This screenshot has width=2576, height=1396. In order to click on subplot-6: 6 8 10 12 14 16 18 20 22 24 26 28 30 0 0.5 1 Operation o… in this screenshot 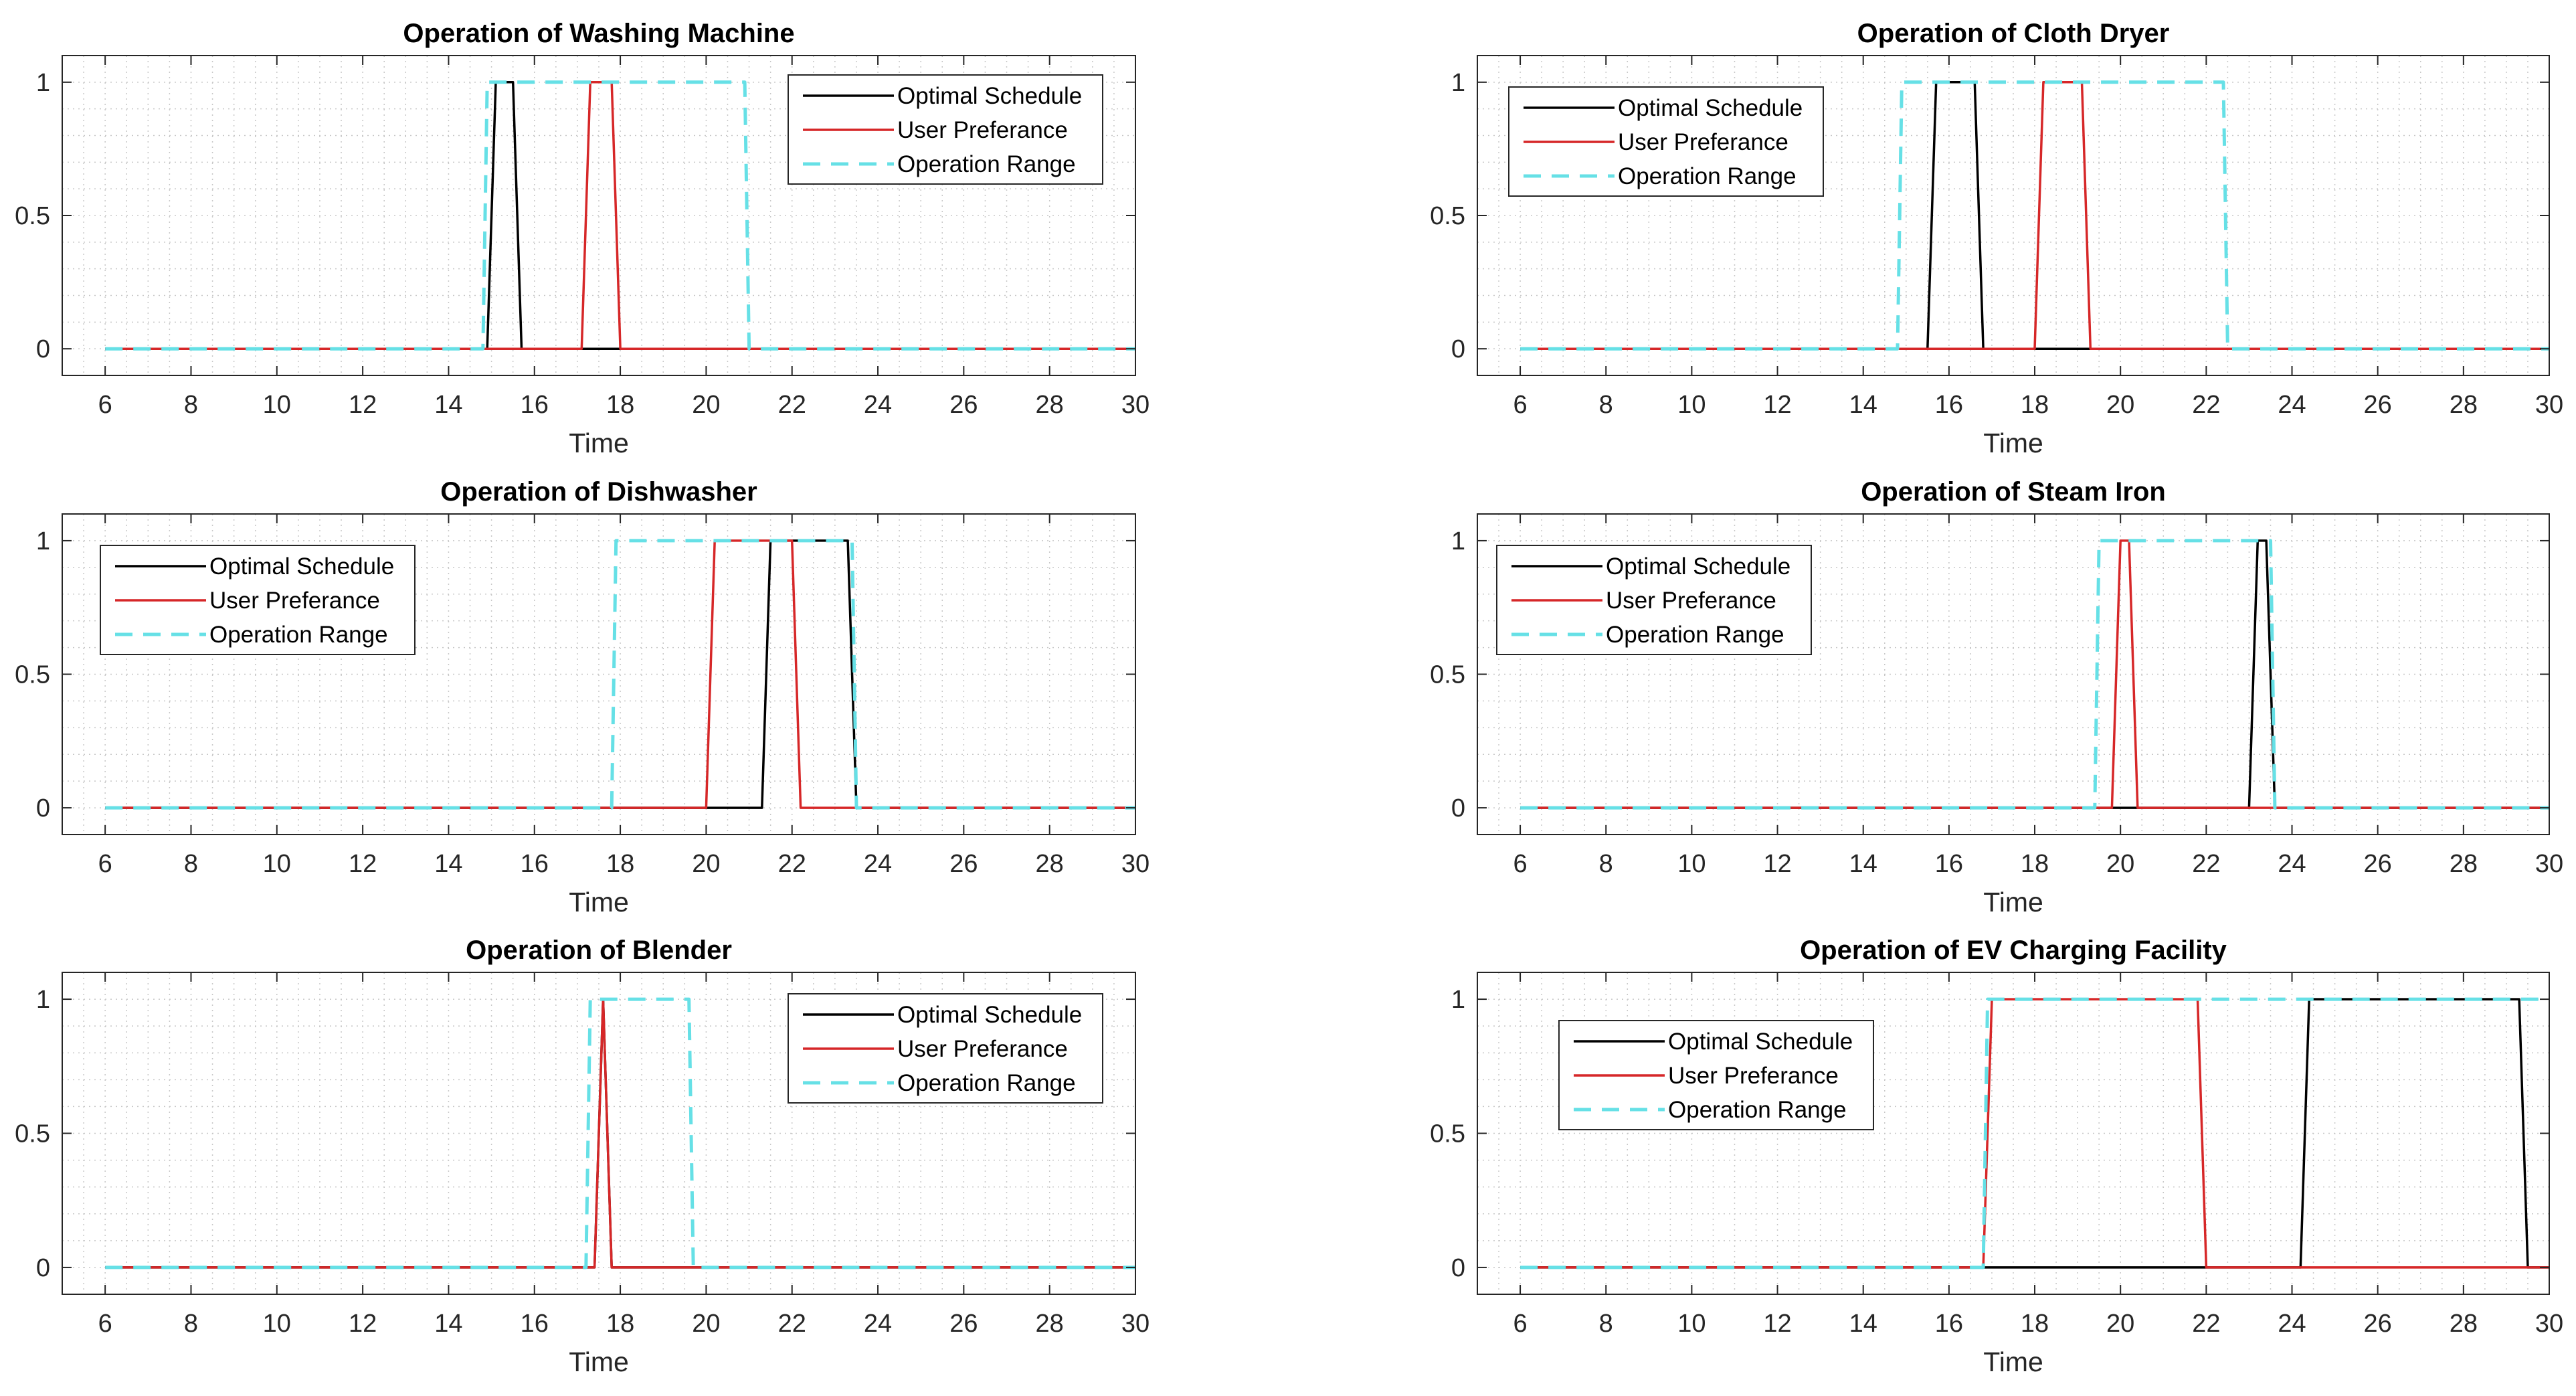, I will do `click(1997, 1156)`.